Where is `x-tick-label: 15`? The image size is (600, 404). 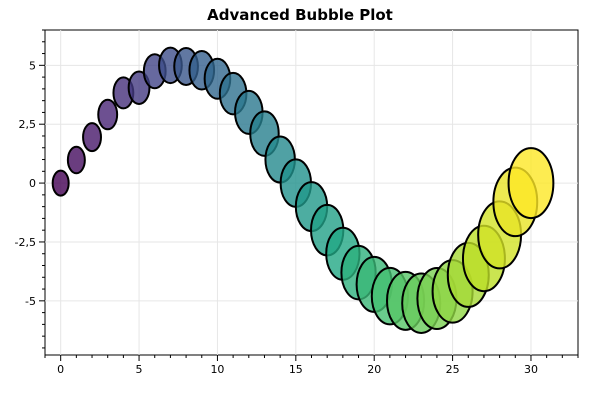
x-tick-label: 15 is located at coordinates (296, 369).